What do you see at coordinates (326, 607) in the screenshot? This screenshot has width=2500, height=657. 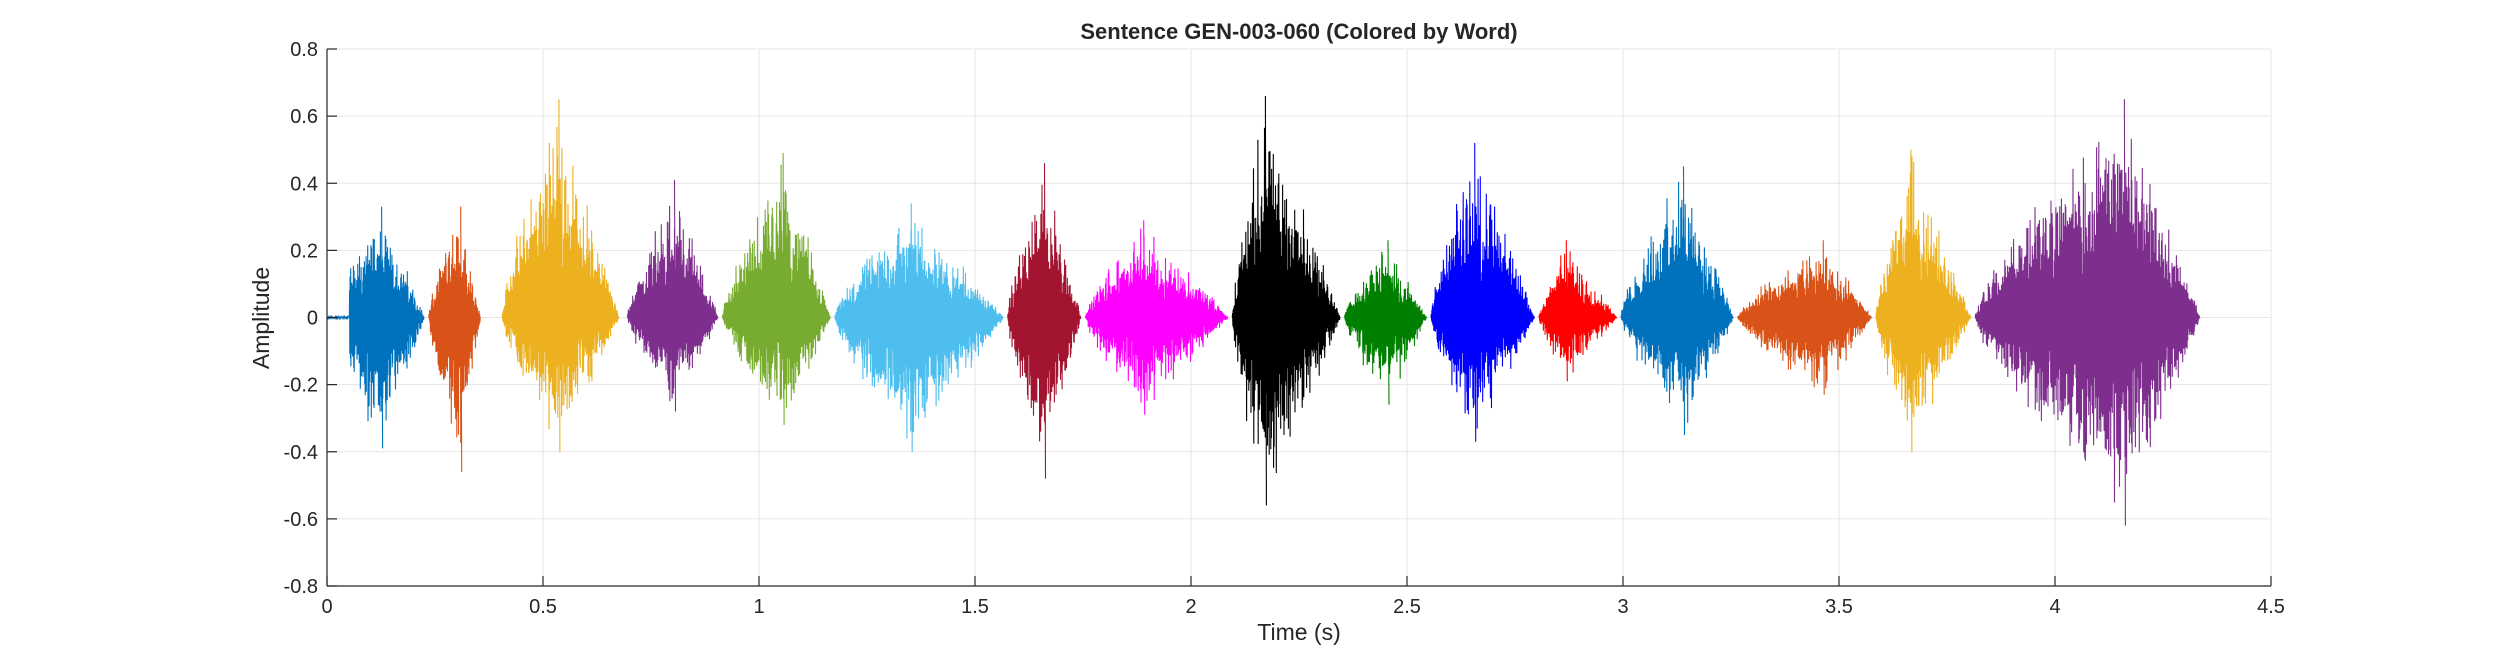 I see `x-tick-label: 0` at bounding box center [326, 607].